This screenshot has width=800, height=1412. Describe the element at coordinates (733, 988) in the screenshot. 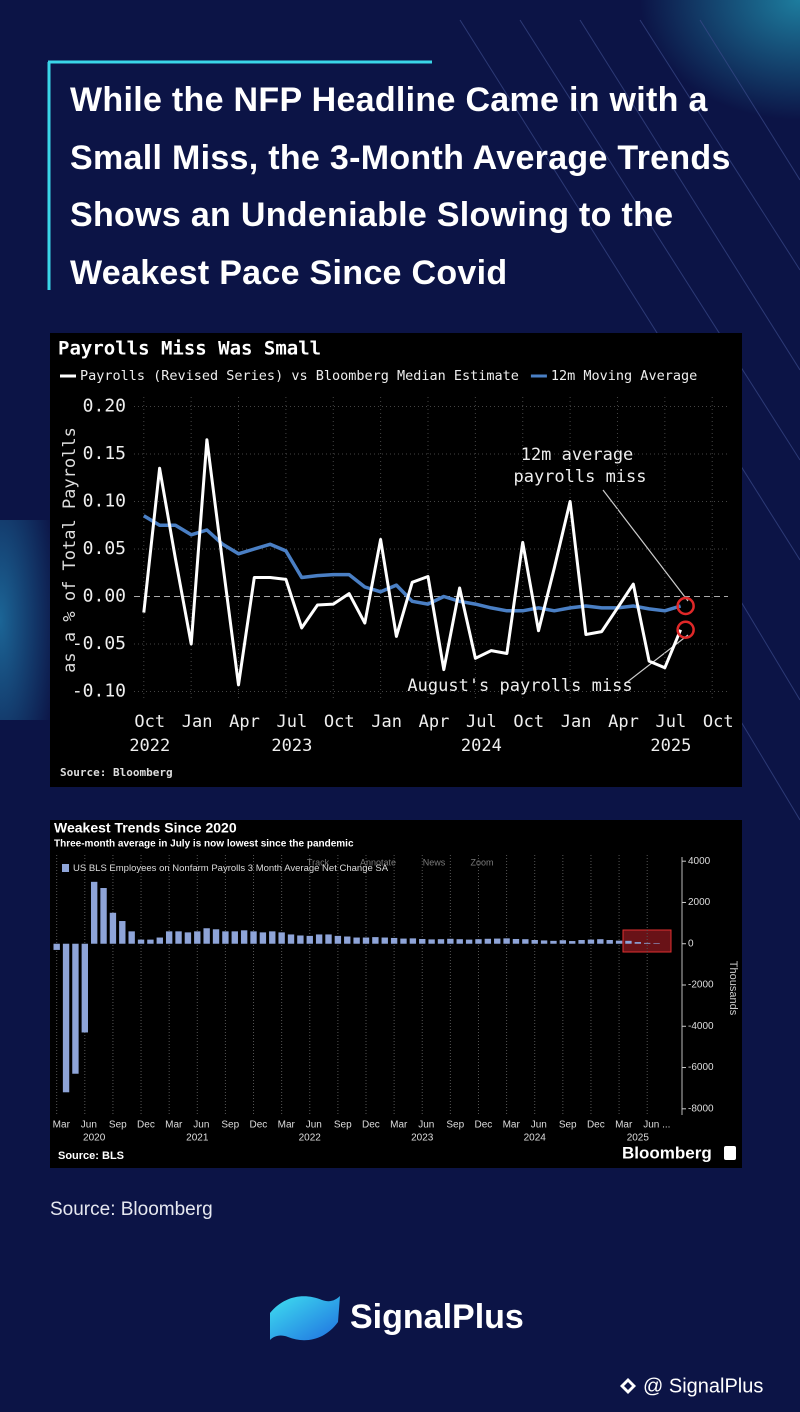

I see `y-axis-label: Thousands` at that location.